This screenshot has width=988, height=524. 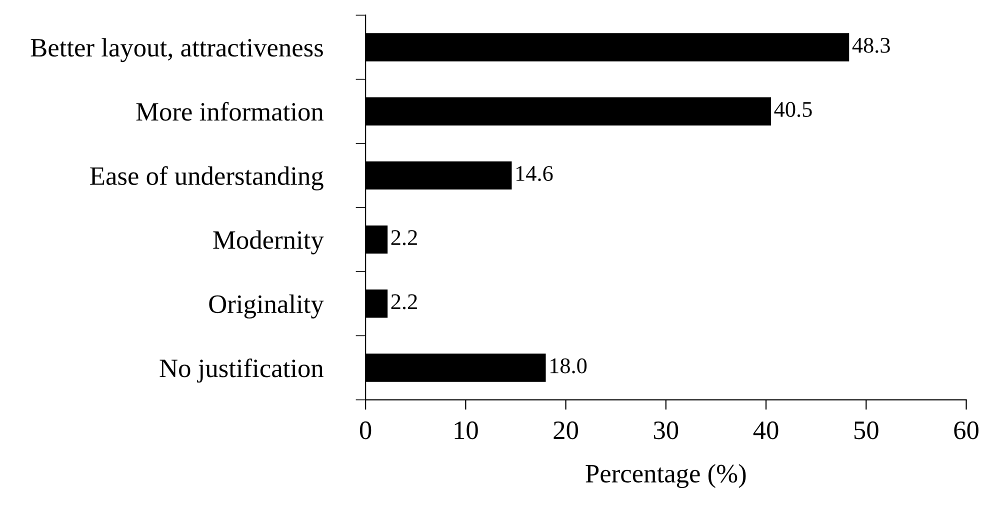 What do you see at coordinates (666, 476) in the screenshot?
I see `x-axis-title: Percentage (%)` at bounding box center [666, 476].